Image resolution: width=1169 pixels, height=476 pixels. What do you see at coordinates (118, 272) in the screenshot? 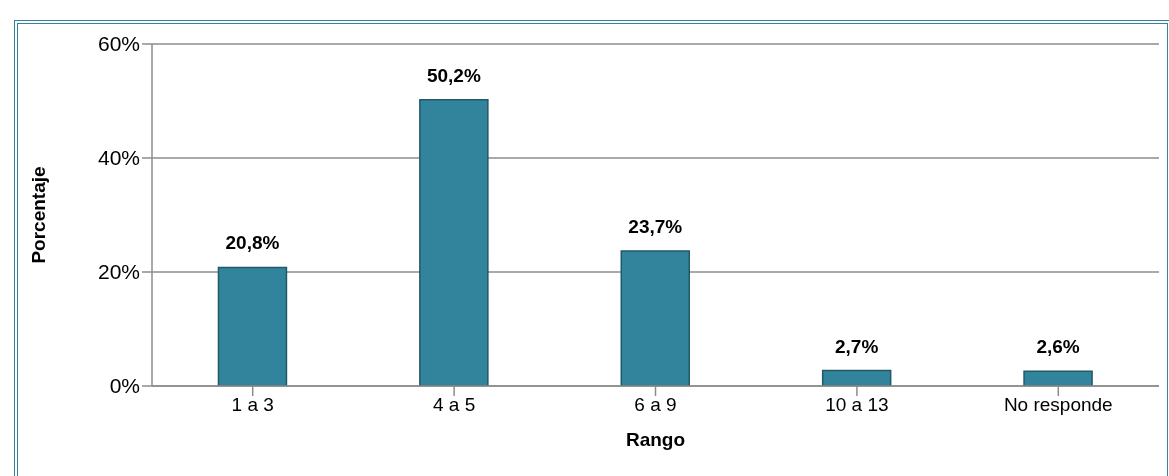
I see `y-tick-label: 20%` at bounding box center [118, 272].